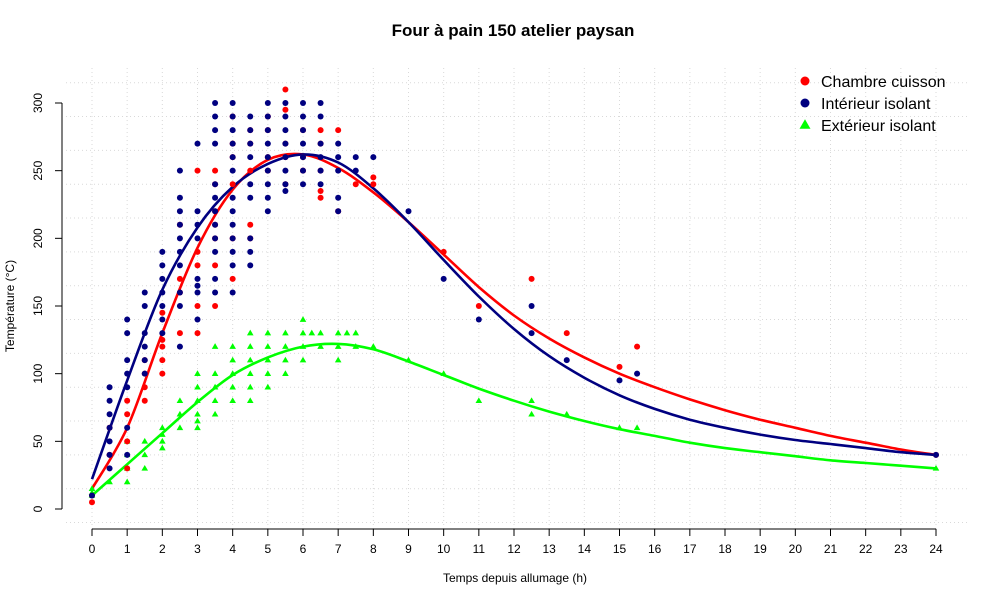 This screenshot has width=1000, height=600. What do you see at coordinates (805, 103) in the screenshot?
I see `legend-marker-interieur-isolant` at bounding box center [805, 103].